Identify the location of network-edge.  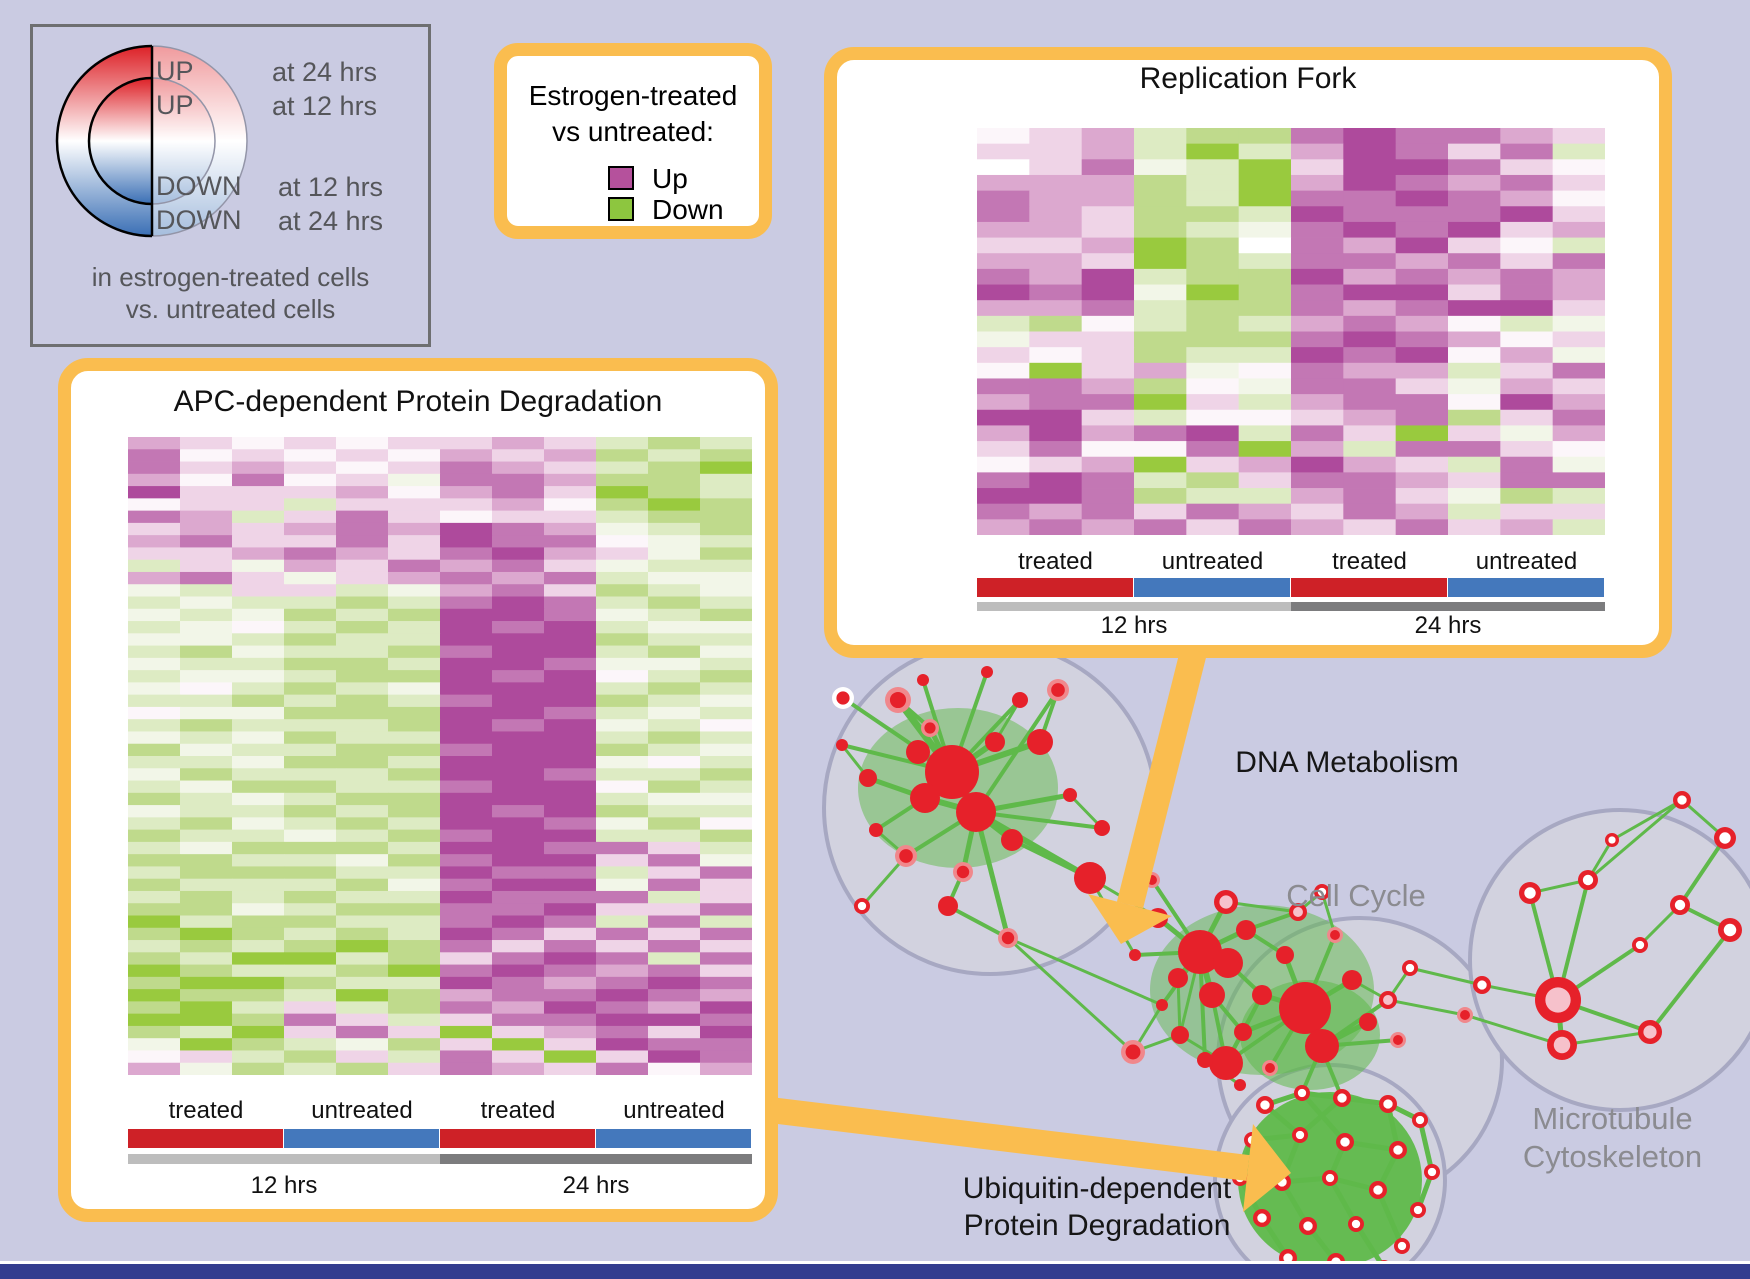
(1321, 1116).